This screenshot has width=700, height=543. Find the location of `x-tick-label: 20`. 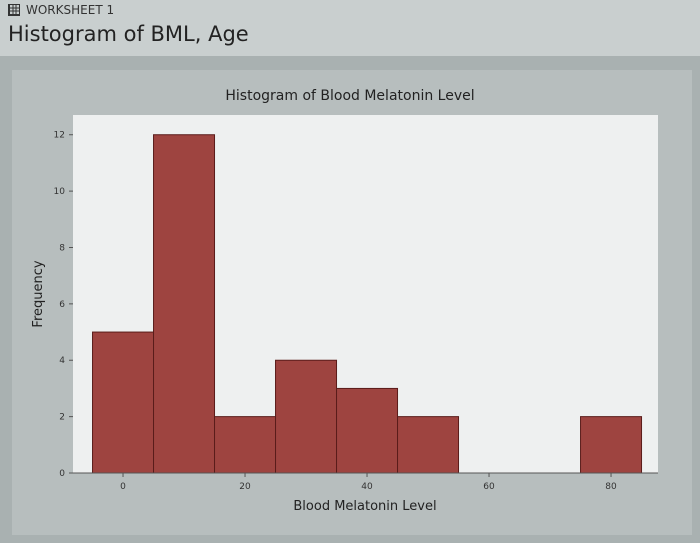

x-tick-label: 20 is located at coordinates (245, 487).